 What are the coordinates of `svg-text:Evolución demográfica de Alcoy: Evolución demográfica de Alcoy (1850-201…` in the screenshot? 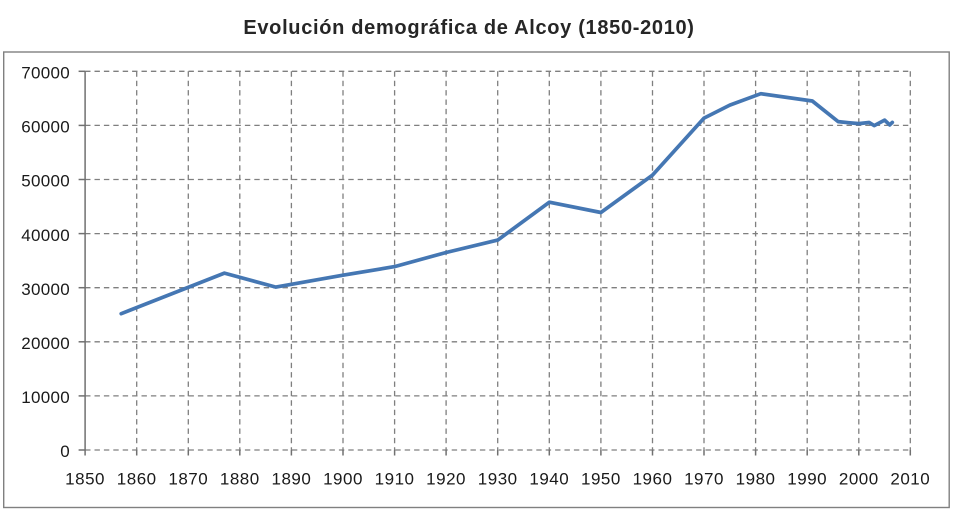 It's located at (468, 28).